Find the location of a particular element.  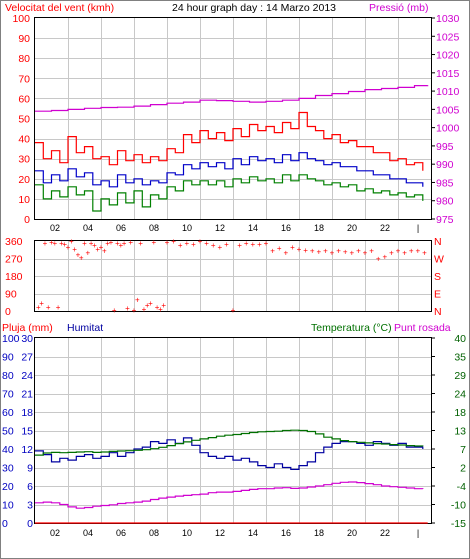

humidity-axis-title: Humitat is located at coordinates (85, 328).